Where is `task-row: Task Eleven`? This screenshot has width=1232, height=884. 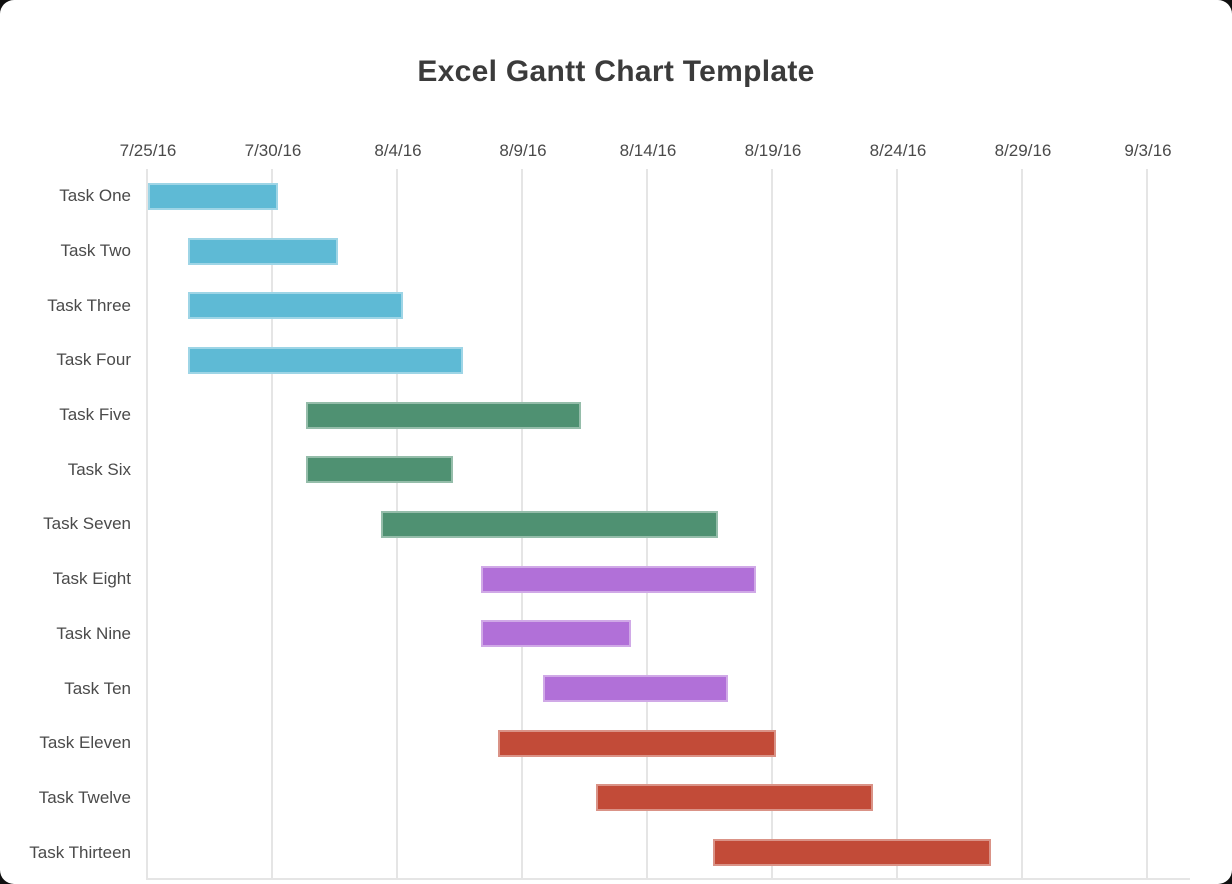
task-row: Task Eleven is located at coordinates (616, 743).